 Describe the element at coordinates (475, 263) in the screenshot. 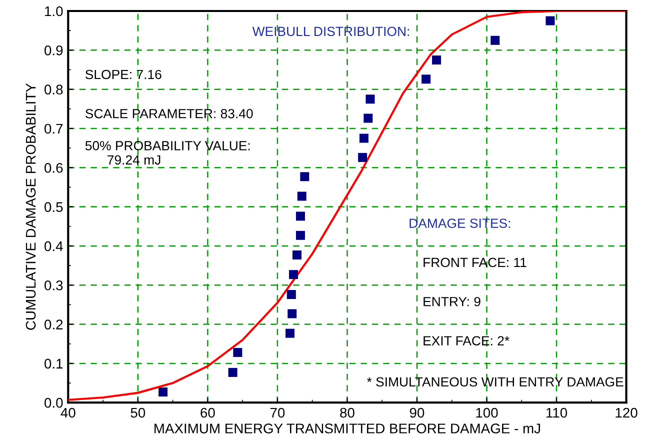

I see `annotation: FRONT FACE: 11` at that location.